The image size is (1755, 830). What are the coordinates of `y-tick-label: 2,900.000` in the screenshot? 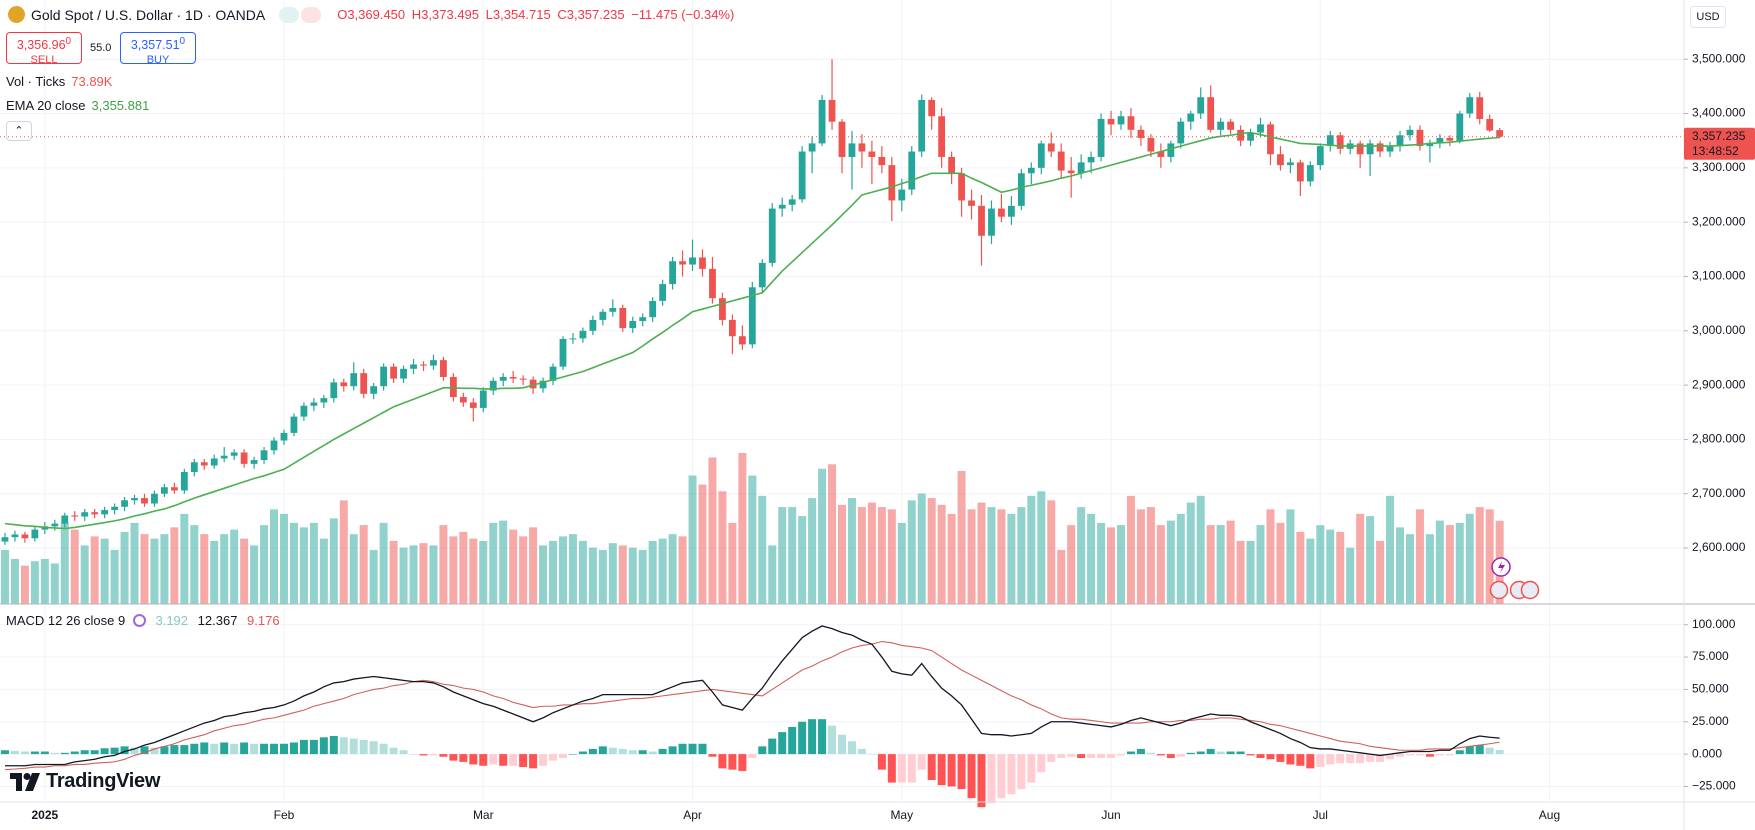 It's located at (1719, 384).